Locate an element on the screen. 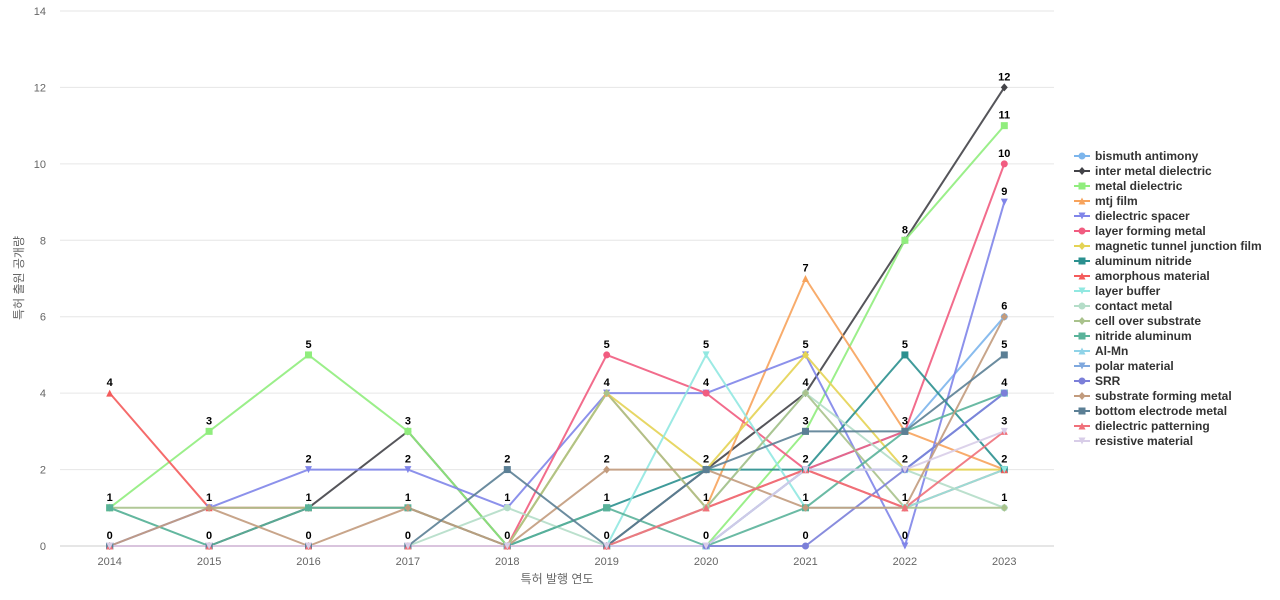  legend-item: mtj film is located at coordinates (1106, 201).